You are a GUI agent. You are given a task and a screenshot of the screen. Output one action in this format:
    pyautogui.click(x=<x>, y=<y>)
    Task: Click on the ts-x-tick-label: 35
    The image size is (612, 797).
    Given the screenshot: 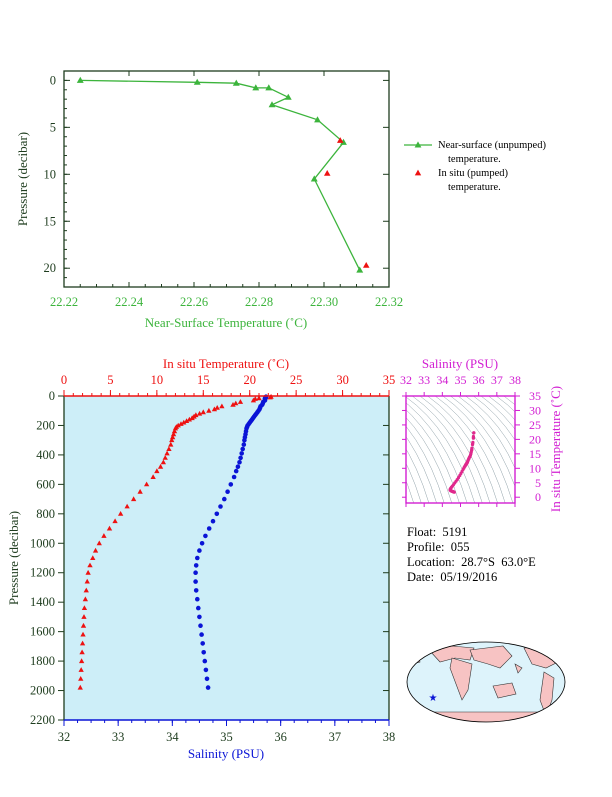 What is the action you would take?
    pyautogui.click(x=461, y=380)
    